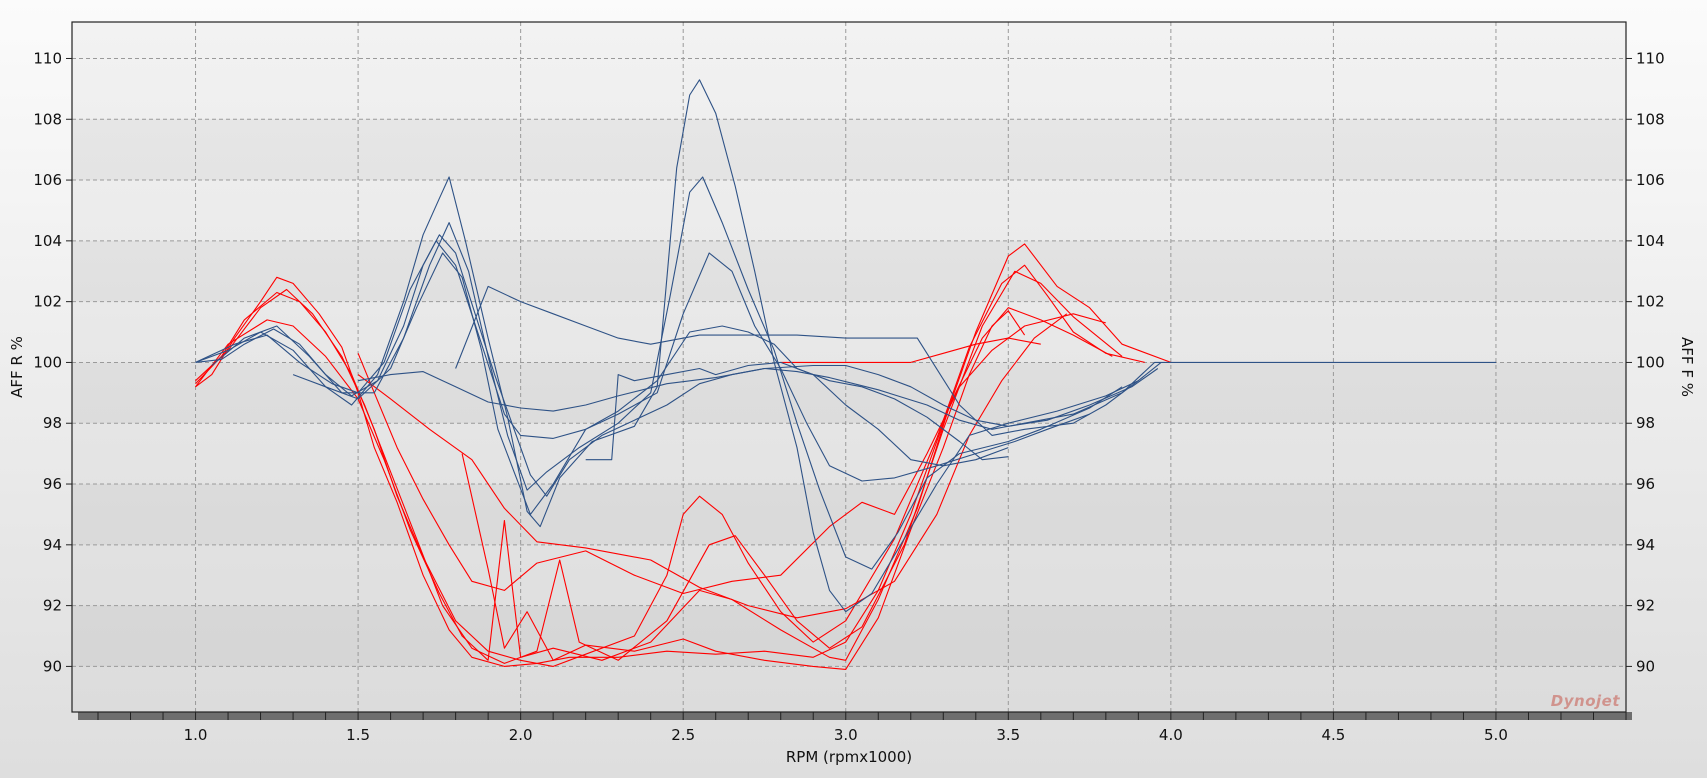 The image size is (1707, 778). What do you see at coordinates (47, 180) in the screenshot?
I see `y-tick-label-left: 106` at bounding box center [47, 180].